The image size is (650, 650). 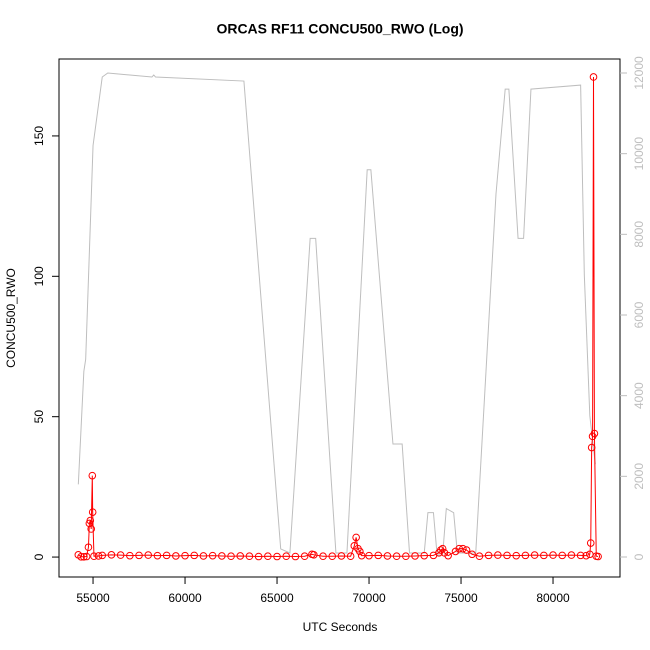 I want to click on y-tick-label: 150, so click(x=39, y=136).